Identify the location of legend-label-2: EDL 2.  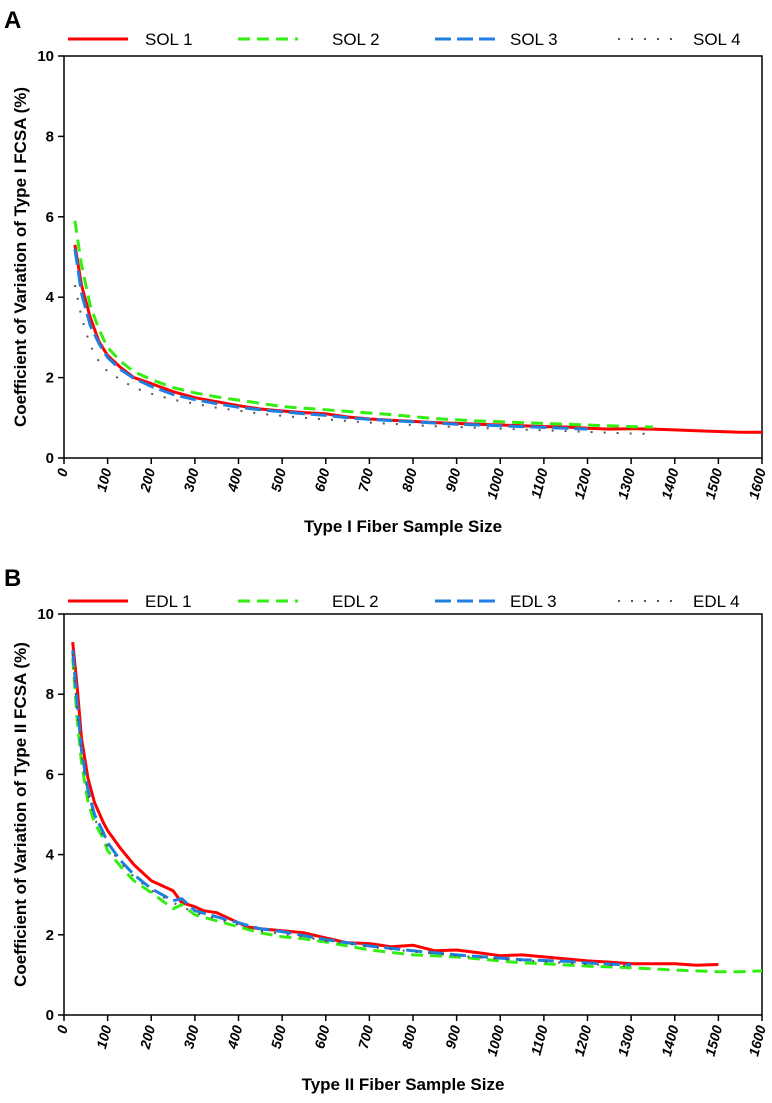
(355, 601).